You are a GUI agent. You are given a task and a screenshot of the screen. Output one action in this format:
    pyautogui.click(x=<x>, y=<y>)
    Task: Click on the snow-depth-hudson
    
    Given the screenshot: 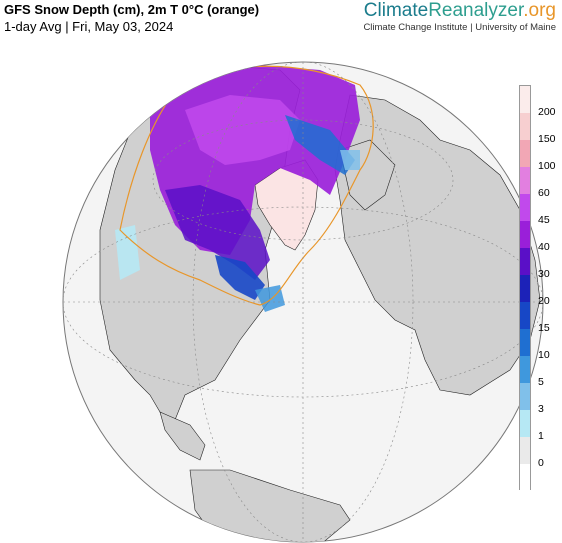 What is the action you would take?
    pyautogui.click(x=240, y=277)
    